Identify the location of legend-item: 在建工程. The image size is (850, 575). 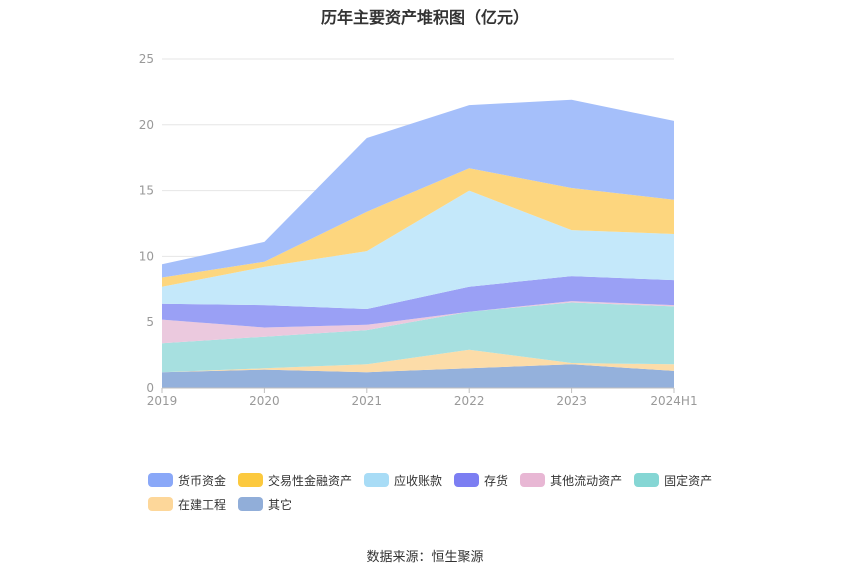
(187, 504).